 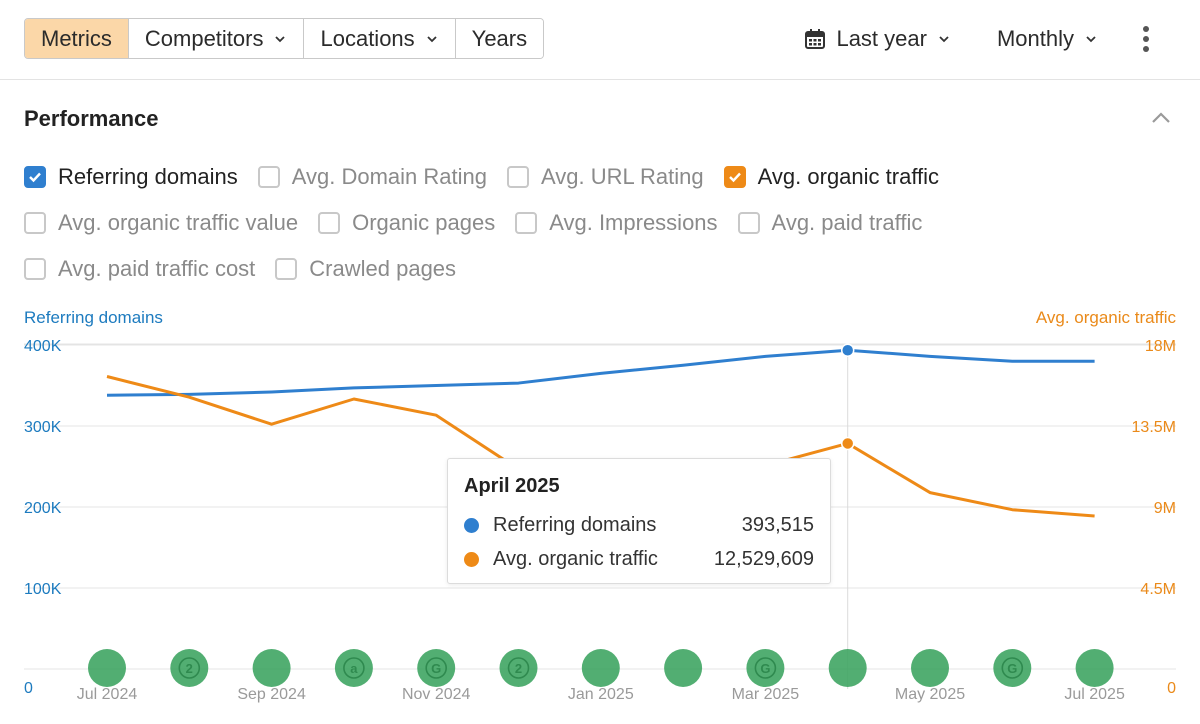 I want to click on date-range-dropdown: Last year, so click(x=877, y=39).